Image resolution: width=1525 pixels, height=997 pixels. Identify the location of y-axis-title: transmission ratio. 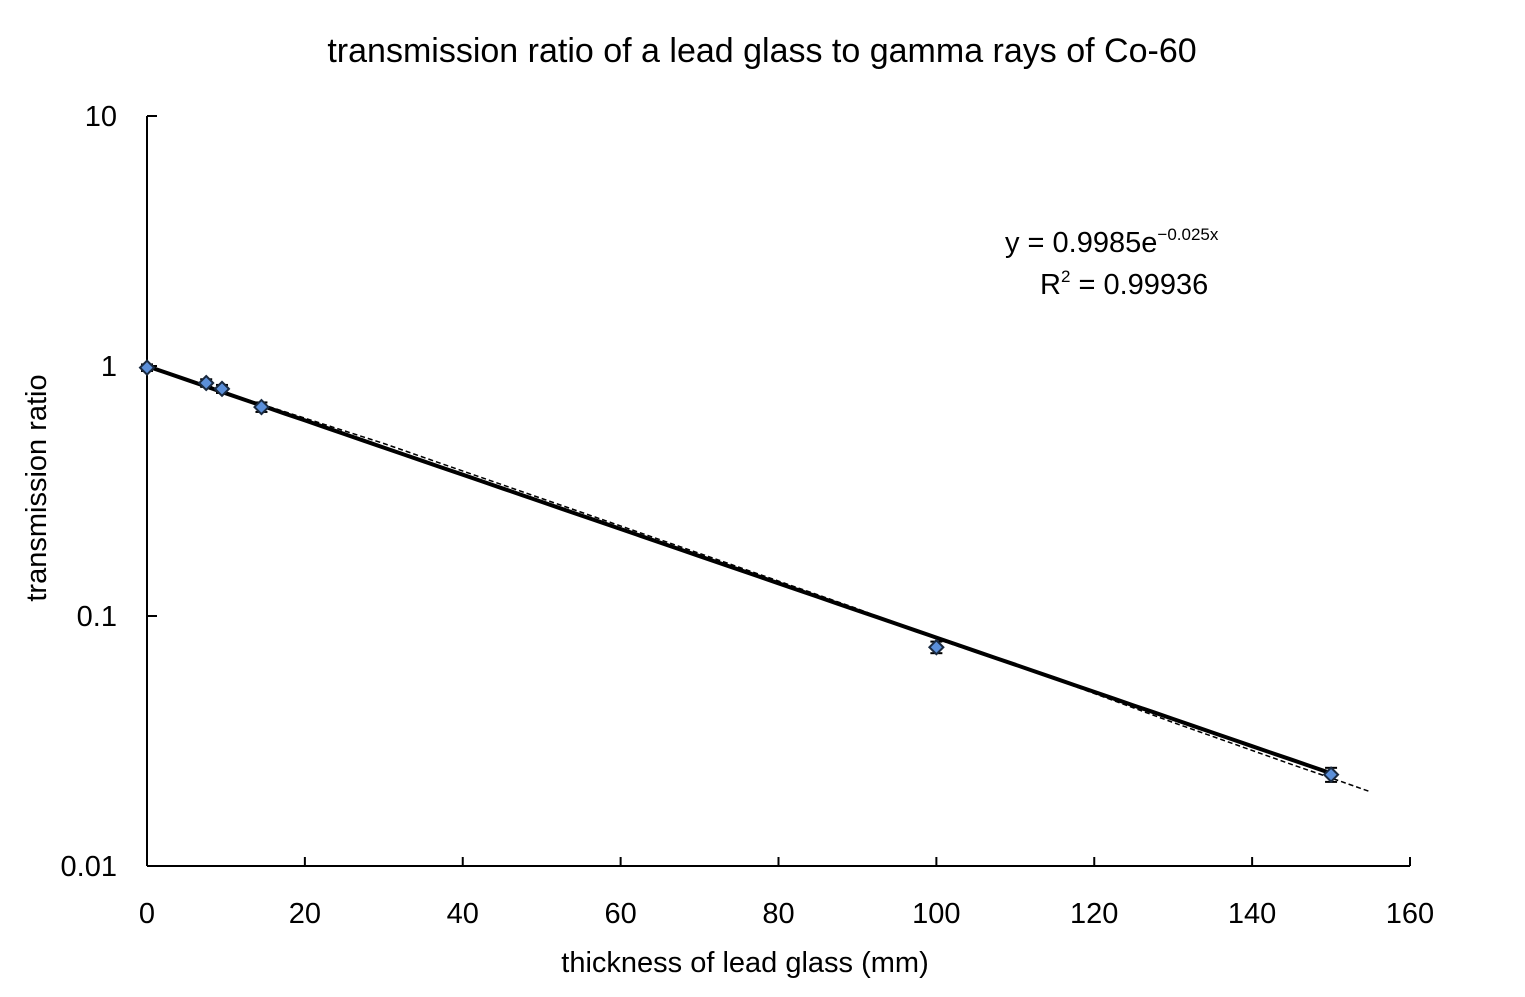
(37, 487).